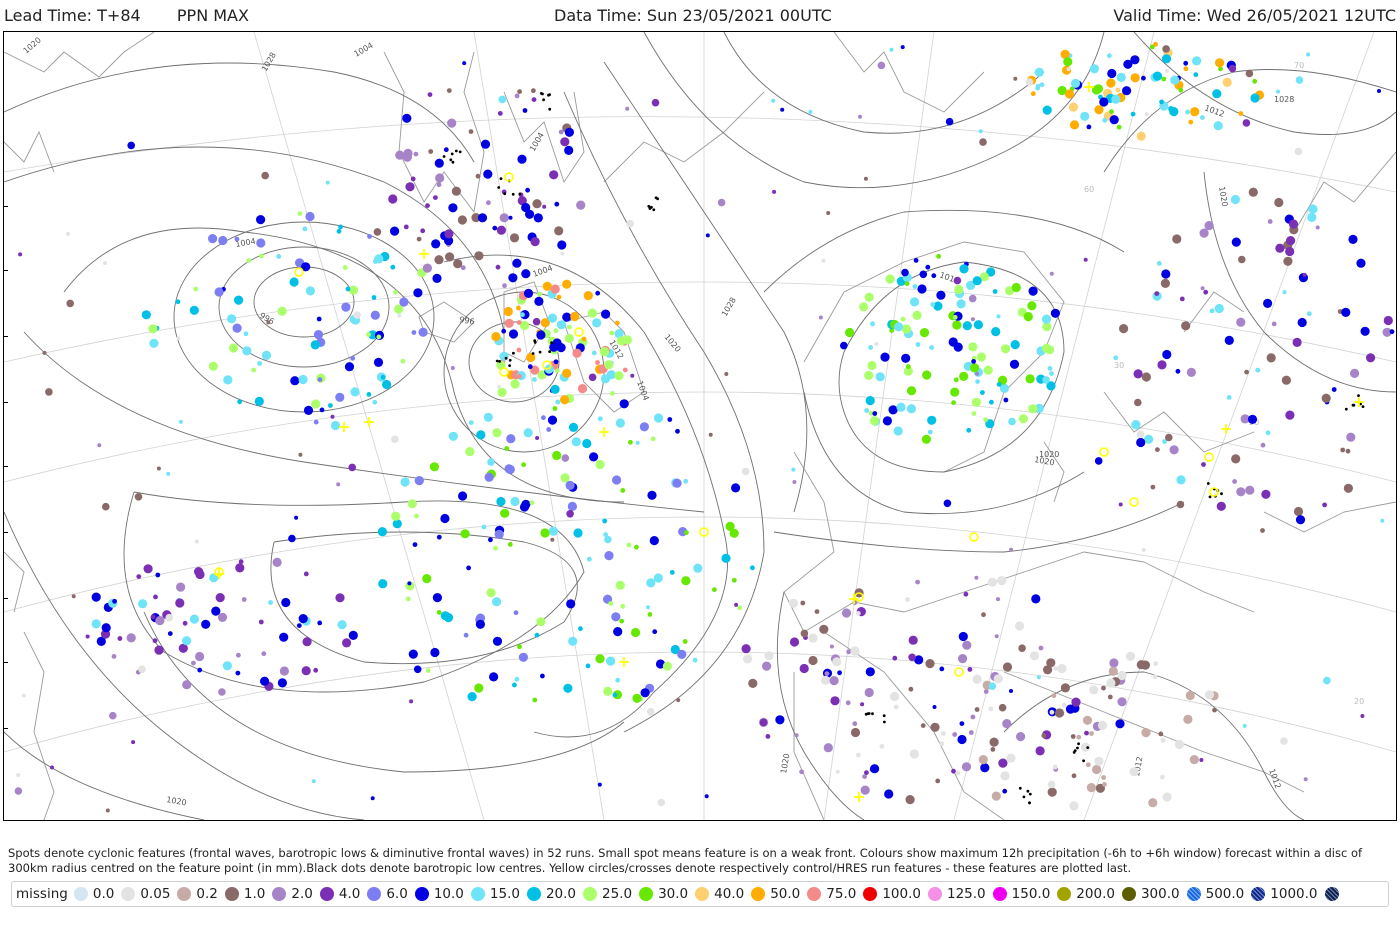 This screenshot has width=1400, height=933. I want to click on isobar-label: 1028, so click(1284, 99).